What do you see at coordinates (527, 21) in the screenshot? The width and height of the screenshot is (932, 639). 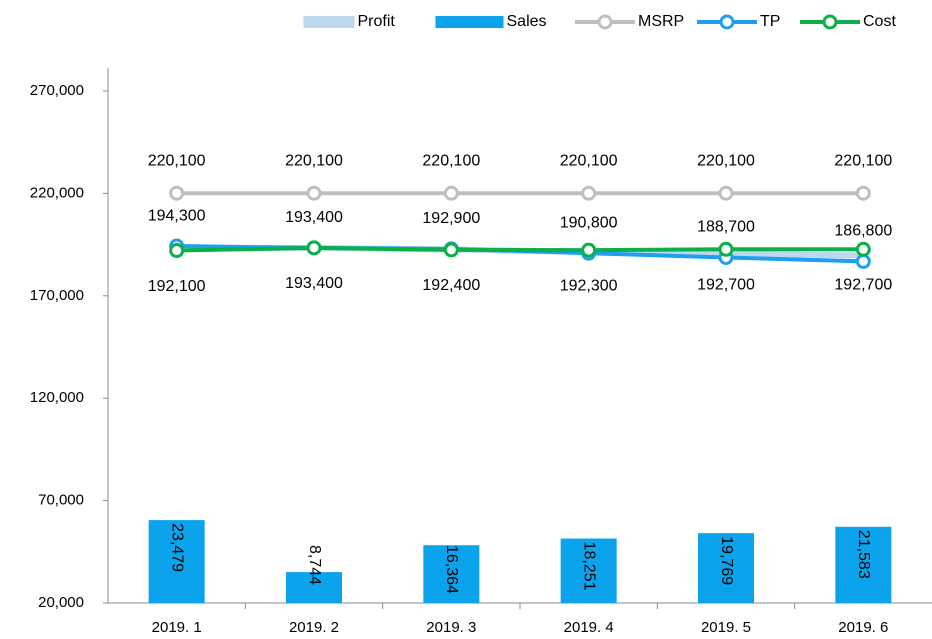 I see `legend-label: Sales` at bounding box center [527, 21].